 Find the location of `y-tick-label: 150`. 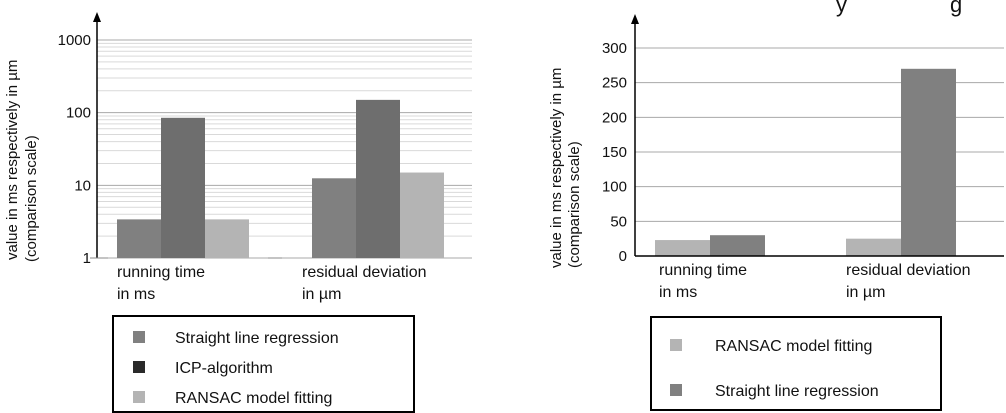

y-tick-label: 150 is located at coordinates (614, 152).